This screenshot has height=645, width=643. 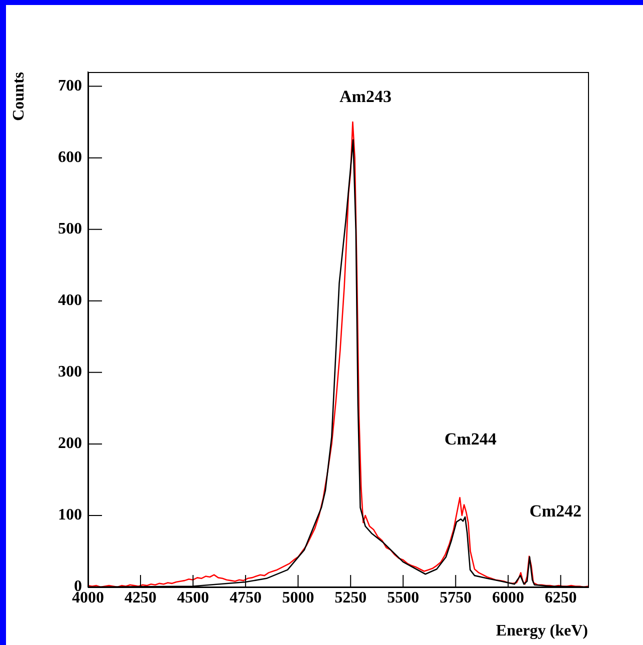 I want to click on x-tick-label: 5250, so click(x=350, y=598).